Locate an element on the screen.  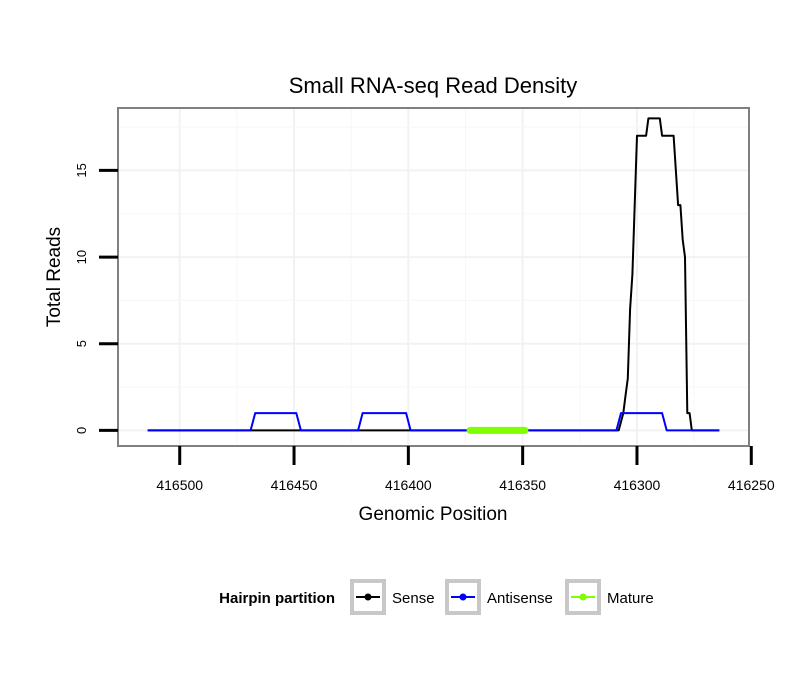
legend: Hairpin partition Sense Antisense Mature is located at coordinates (436, 597).